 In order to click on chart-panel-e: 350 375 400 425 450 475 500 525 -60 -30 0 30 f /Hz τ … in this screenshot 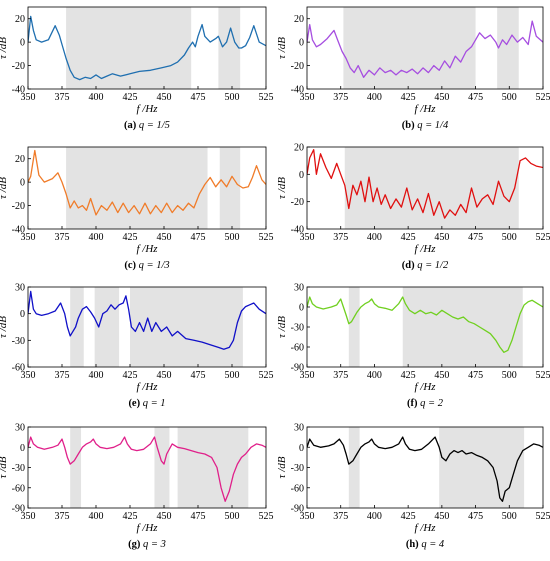, I will do `click(137, 346)`.